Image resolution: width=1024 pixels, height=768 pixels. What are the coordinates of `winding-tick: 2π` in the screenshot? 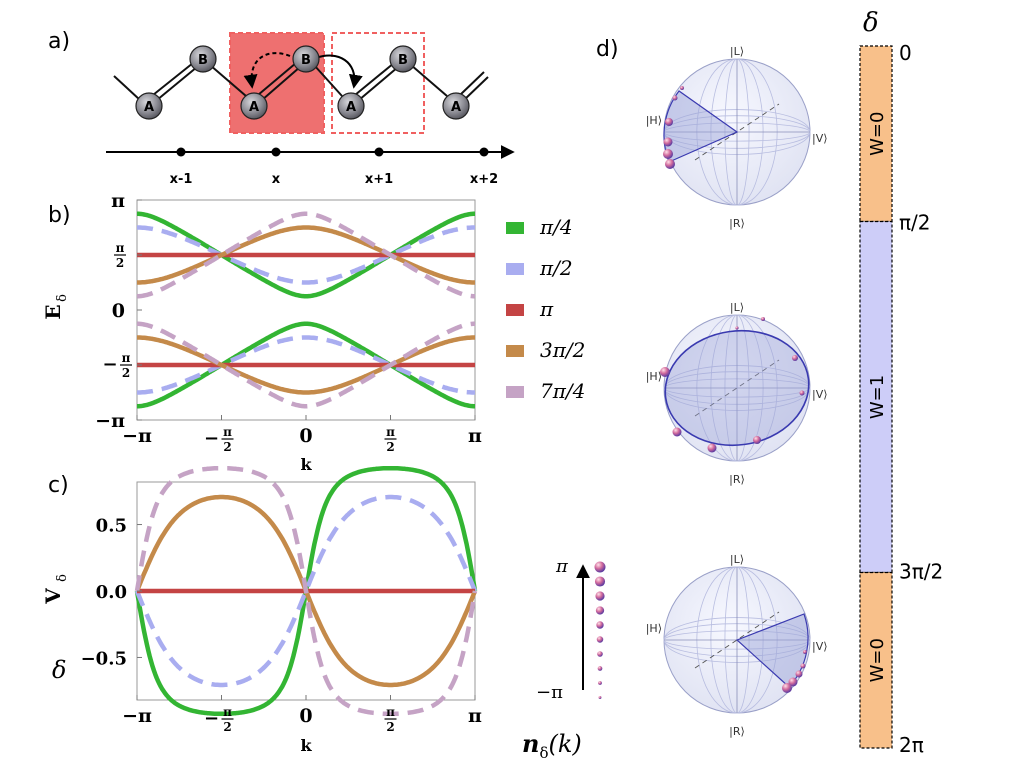 It's located at (911, 745).